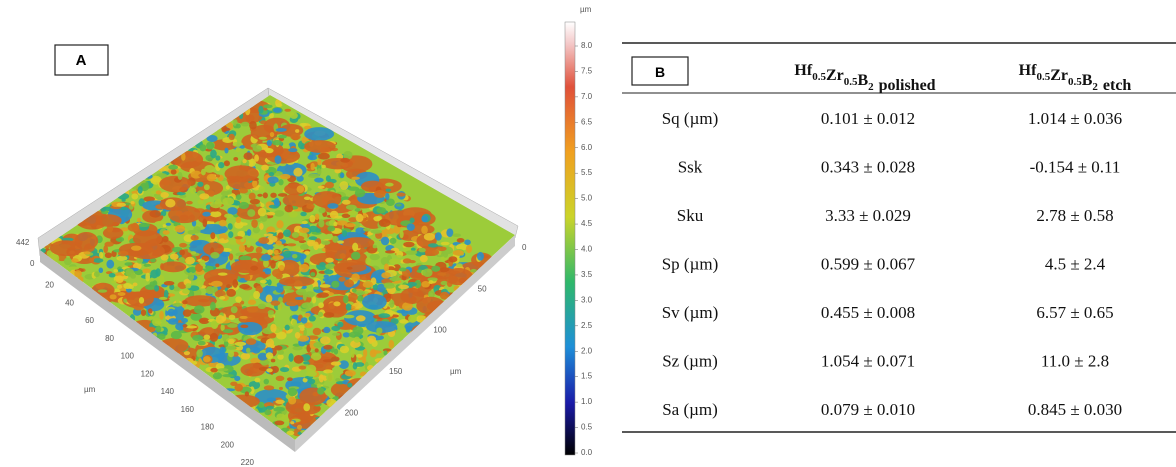 The image size is (1176, 467). I want to click on colorbar-tick-label: 5.5, so click(587, 172).